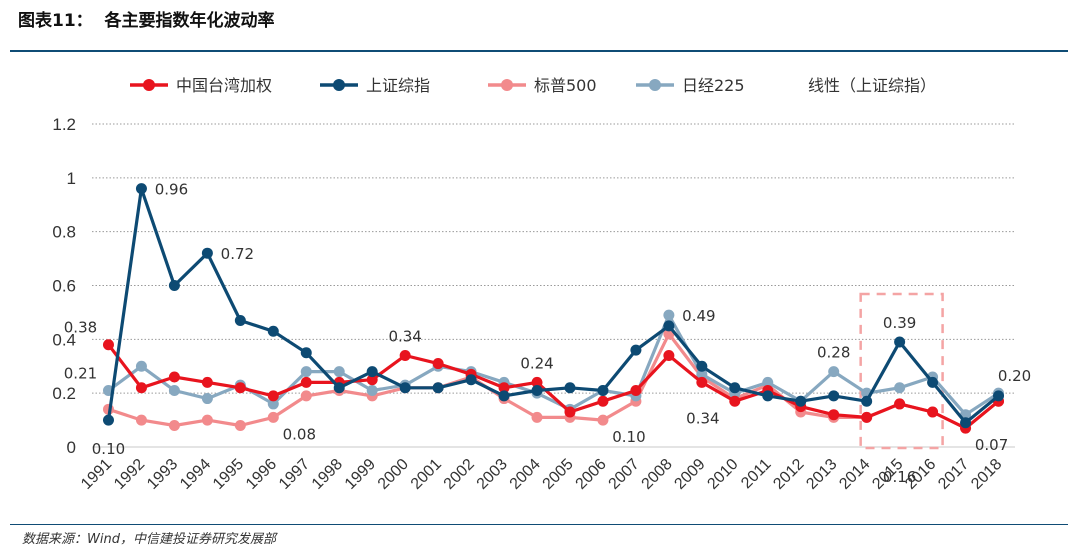  Describe the element at coordinates (872, 85) in the screenshot. I see `legend-trendline-label: 线性（上证综指）` at that location.